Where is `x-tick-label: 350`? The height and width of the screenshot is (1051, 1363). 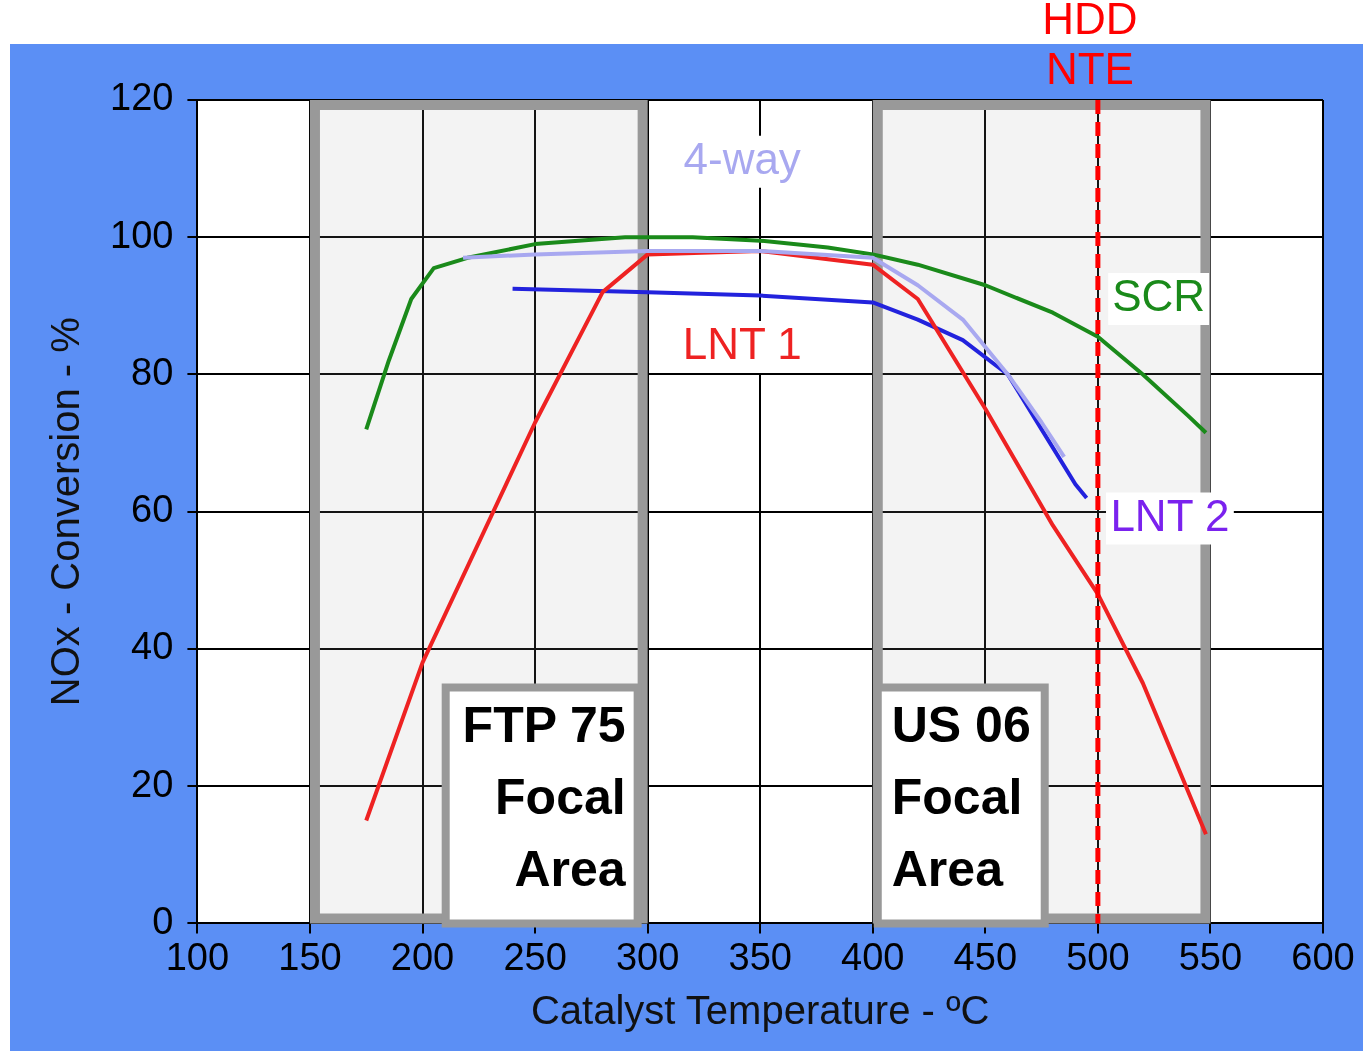
x-tick-label: 350 is located at coordinates (760, 956).